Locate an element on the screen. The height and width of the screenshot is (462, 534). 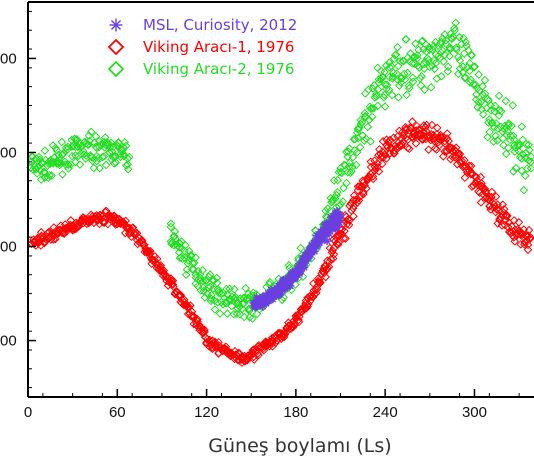
x-tick-label: 0 is located at coordinates (28, 412).